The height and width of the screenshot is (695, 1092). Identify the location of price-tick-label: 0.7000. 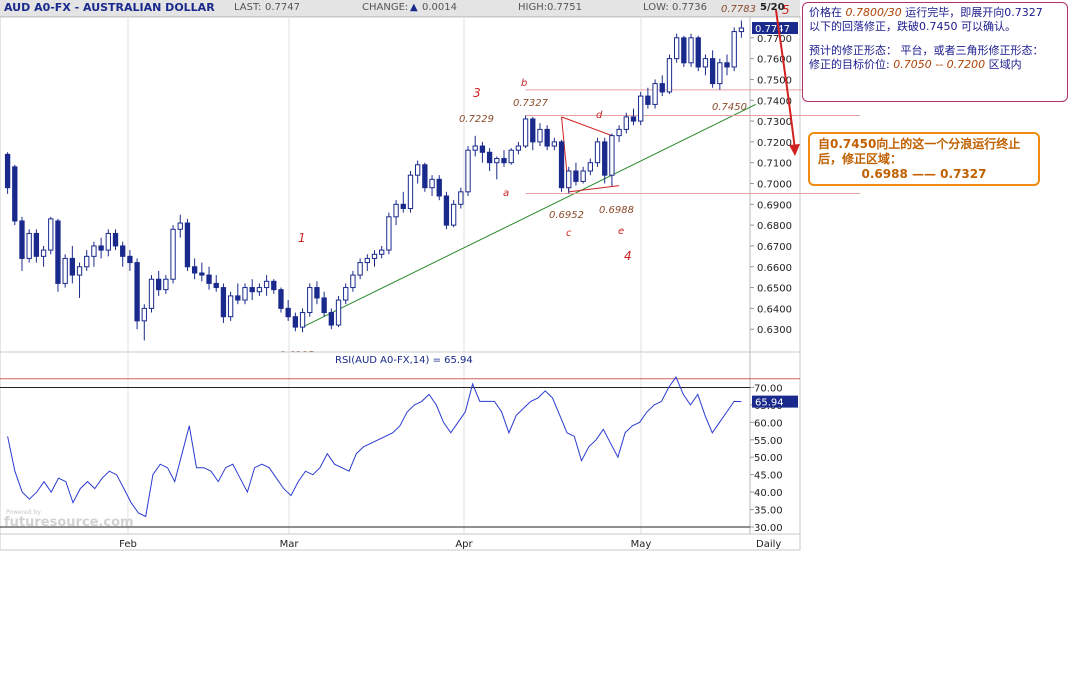
(774, 185).